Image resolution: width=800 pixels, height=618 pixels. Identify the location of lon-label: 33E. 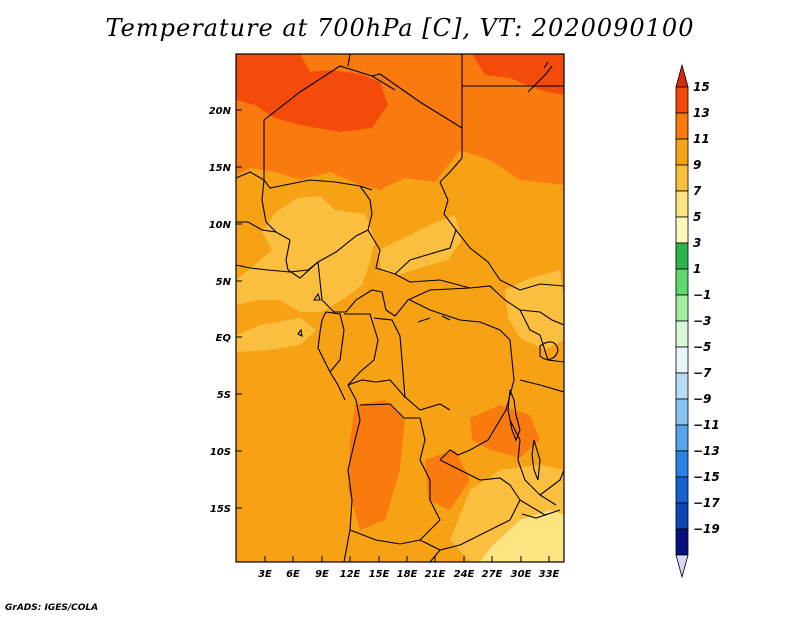
(549, 574).